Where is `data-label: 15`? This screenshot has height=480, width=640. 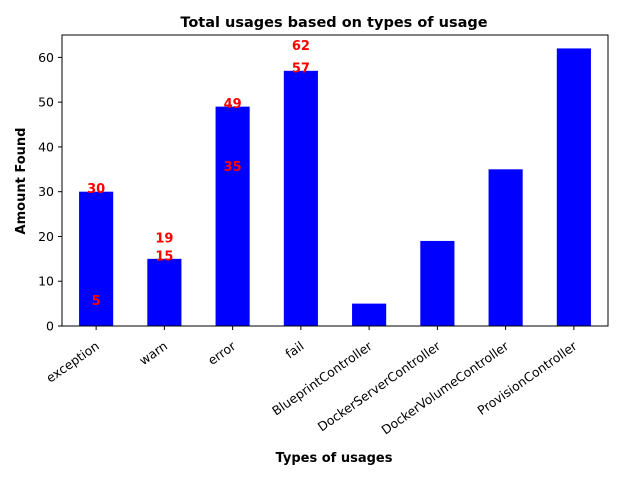 data-label: 15 is located at coordinates (164, 256).